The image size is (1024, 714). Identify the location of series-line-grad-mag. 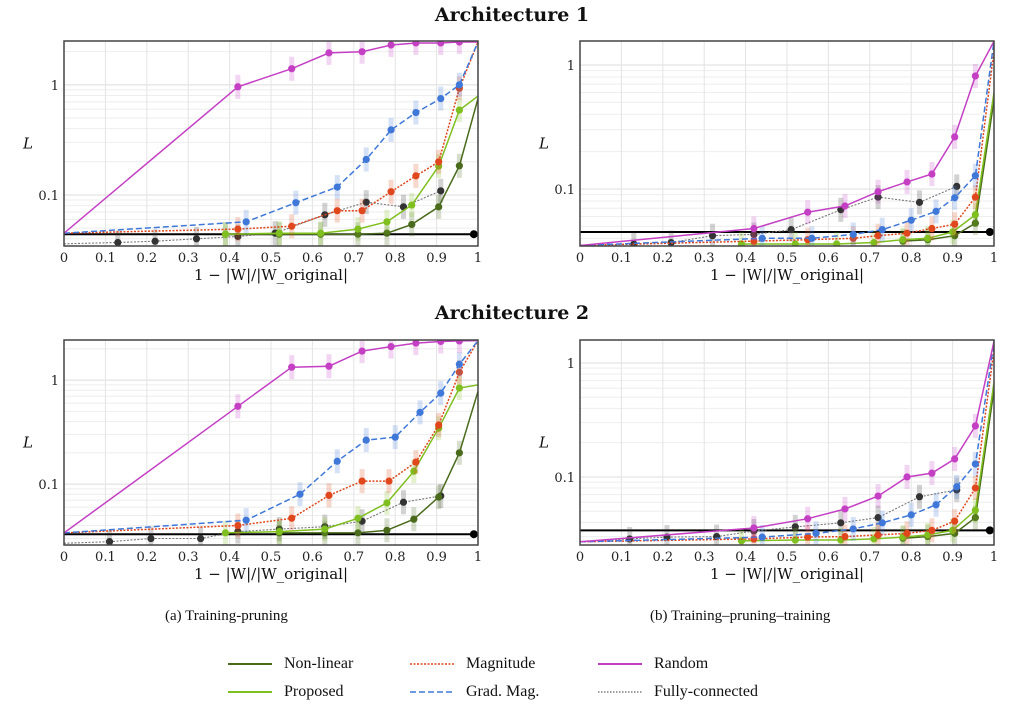
(271, 437).